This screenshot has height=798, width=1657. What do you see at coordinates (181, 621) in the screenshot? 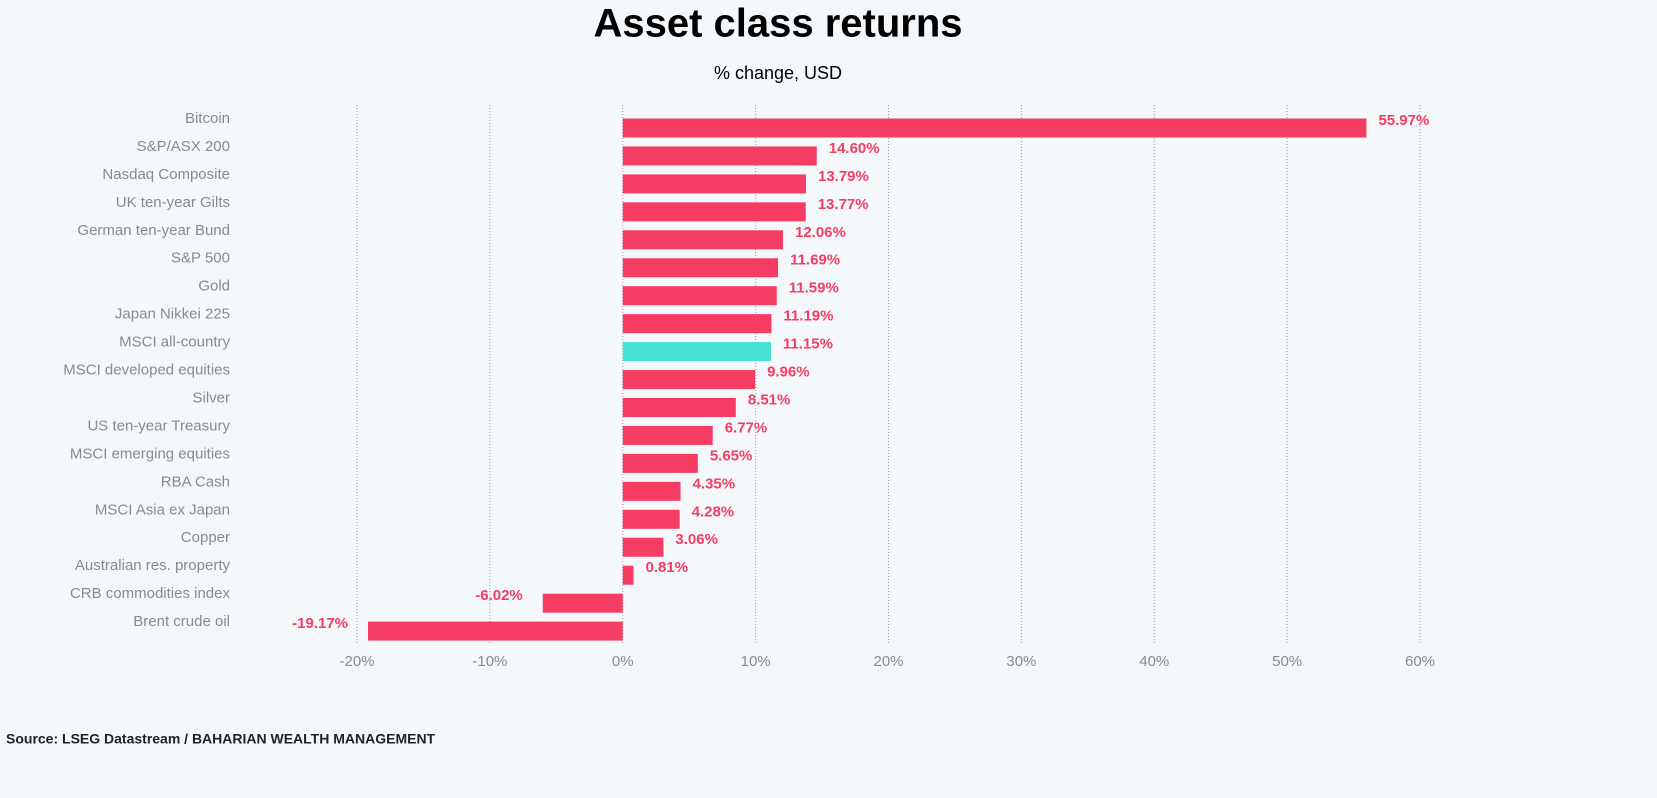
I see `category-label: Brent crude oil` at bounding box center [181, 621].